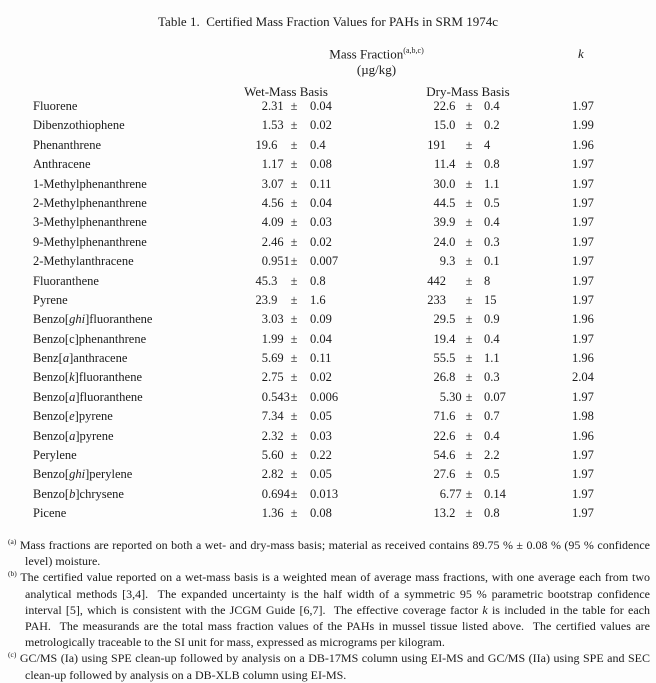  Describe the element at coordinates (324, 396) in the screenshot. I see `wet-uncertainty: 0.006` at that location.